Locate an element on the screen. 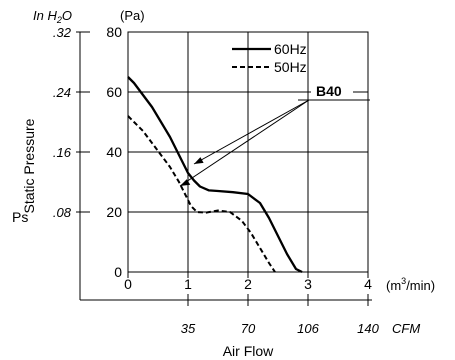 The height and width of the screenshot is (360, 455). y-secondary-unit: In H2O is located at coordinates (52, 16).